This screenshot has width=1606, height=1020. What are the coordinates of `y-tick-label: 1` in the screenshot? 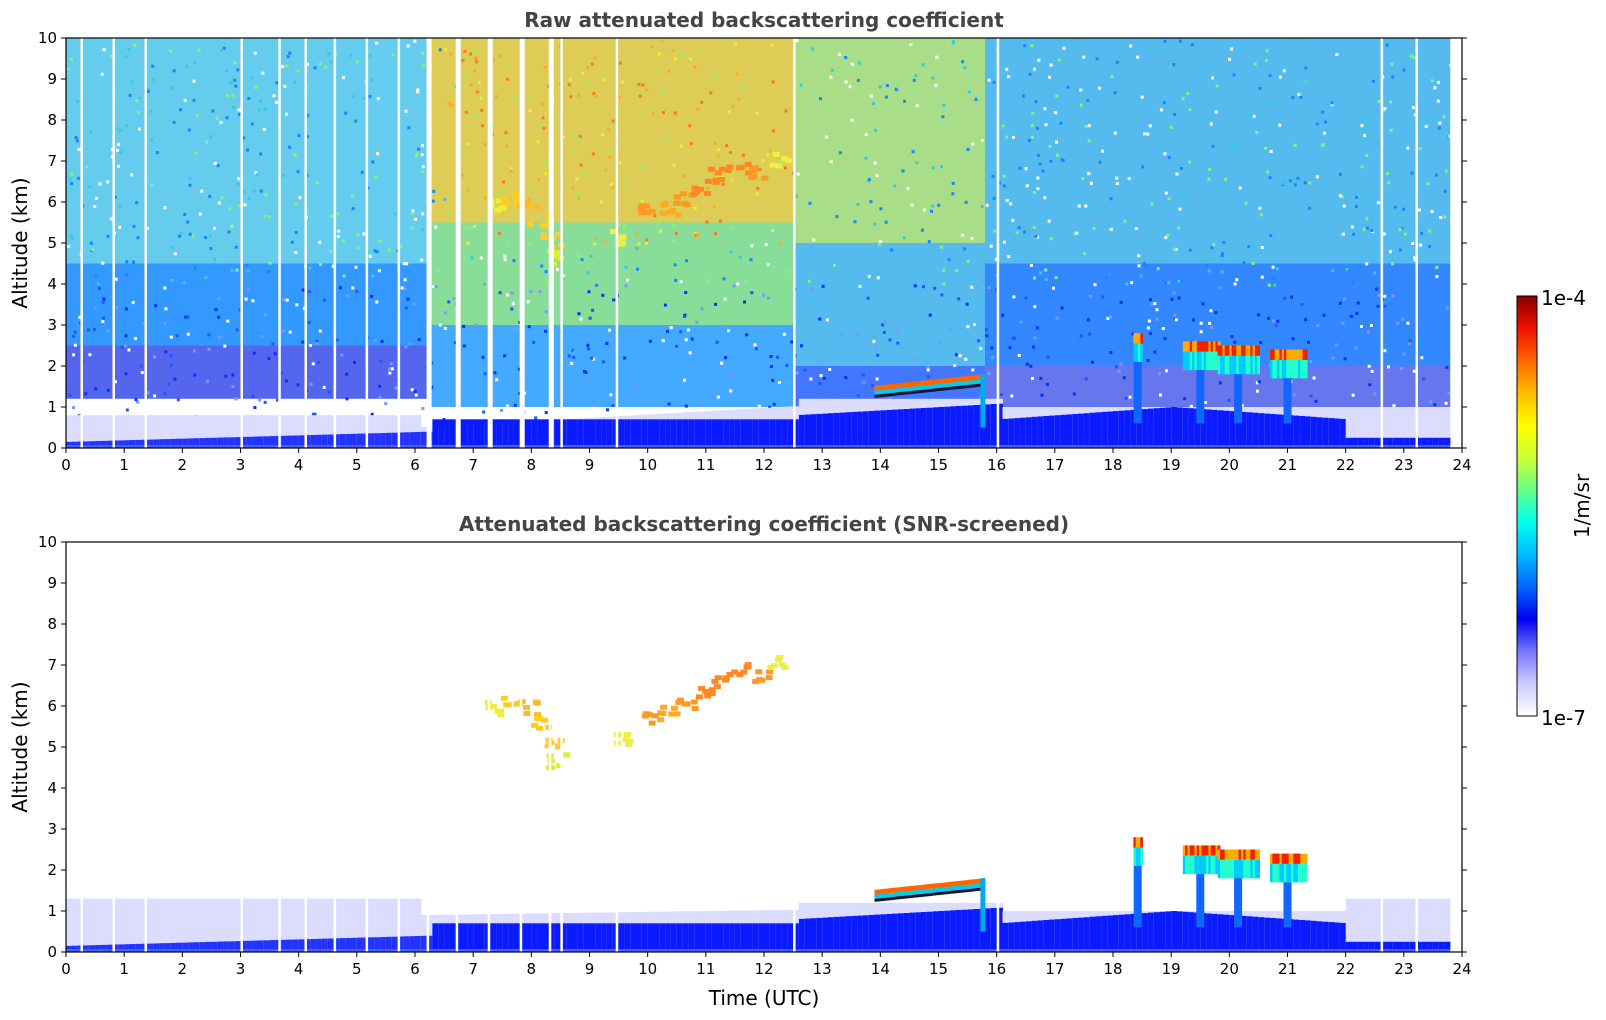 It's located at (52, 911).